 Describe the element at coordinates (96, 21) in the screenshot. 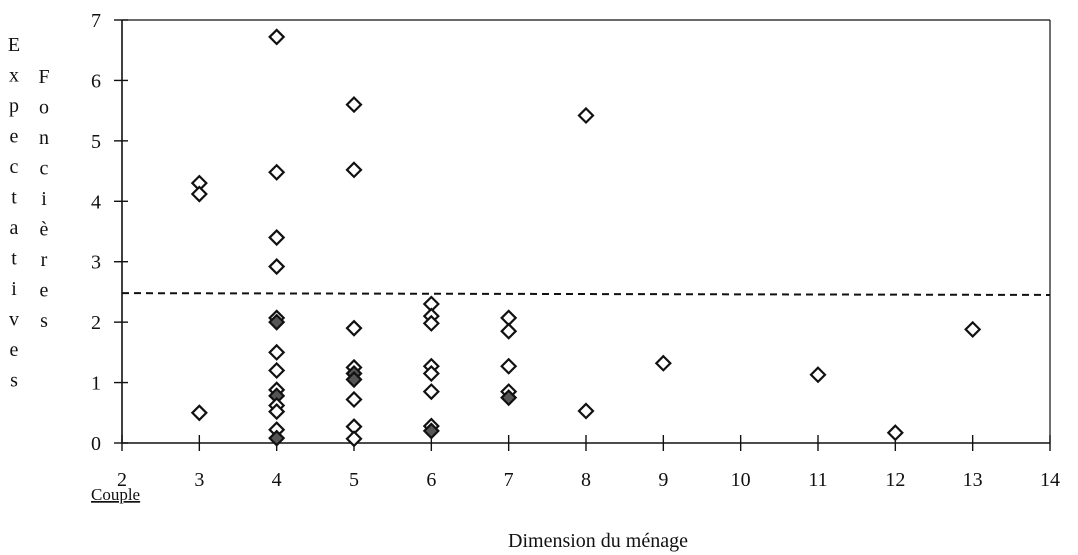

I see `y-tick-label: 7` at that location.